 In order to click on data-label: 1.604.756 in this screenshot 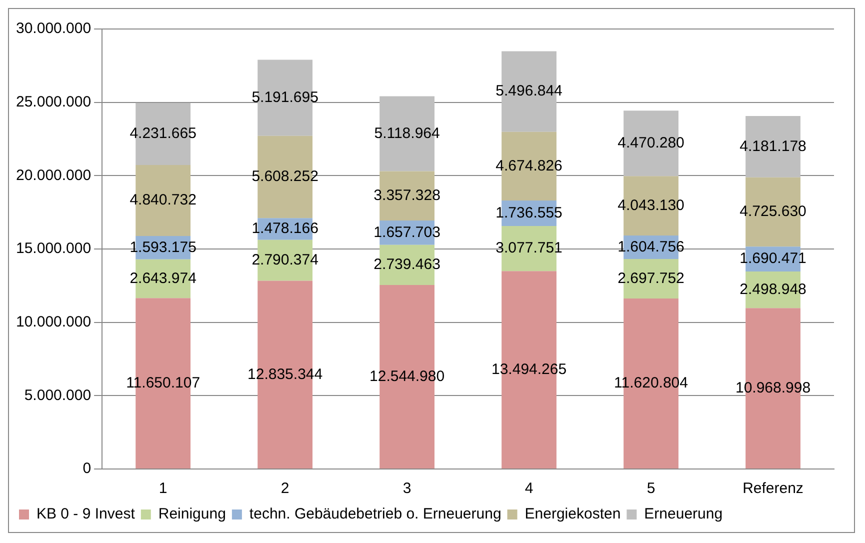, I will do `click(651, 247)`.